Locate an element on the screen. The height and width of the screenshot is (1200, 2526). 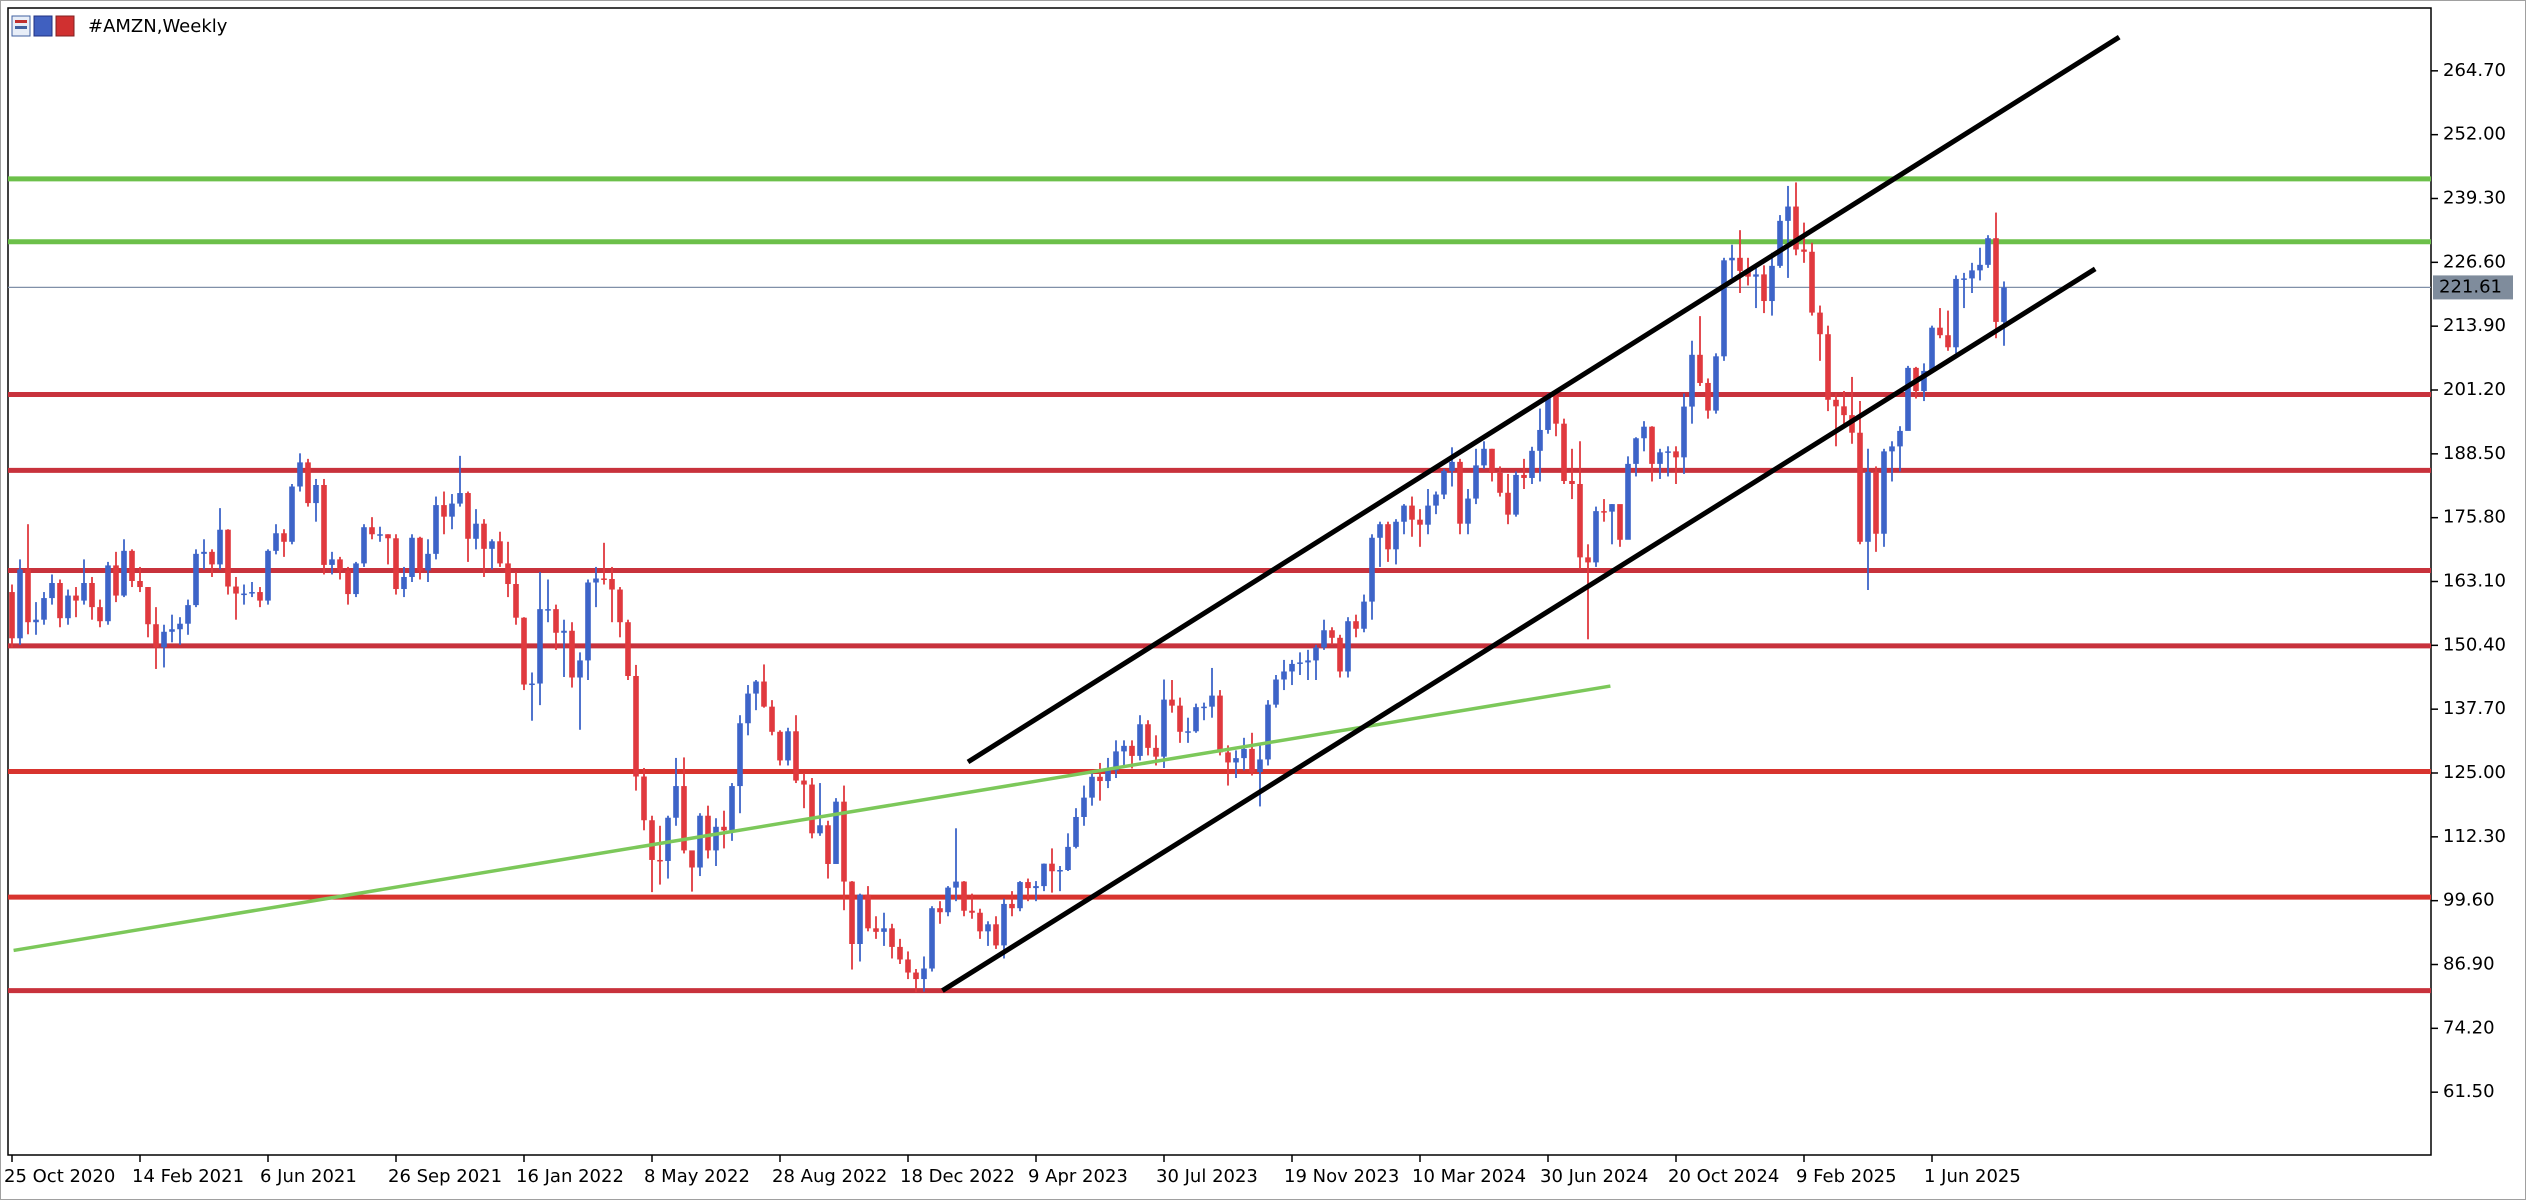
y-tick-label: 99.60 is located at coordinates (2469, 900).